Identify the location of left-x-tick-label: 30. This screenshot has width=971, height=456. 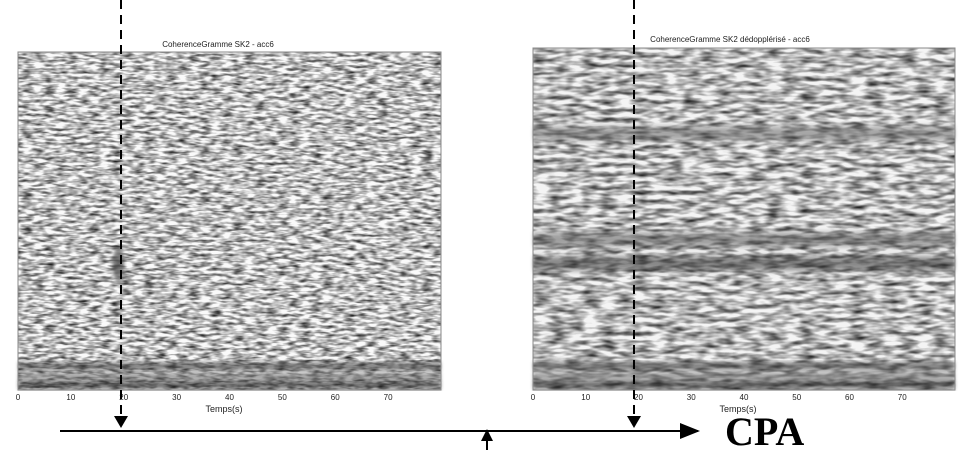
(176, 397).